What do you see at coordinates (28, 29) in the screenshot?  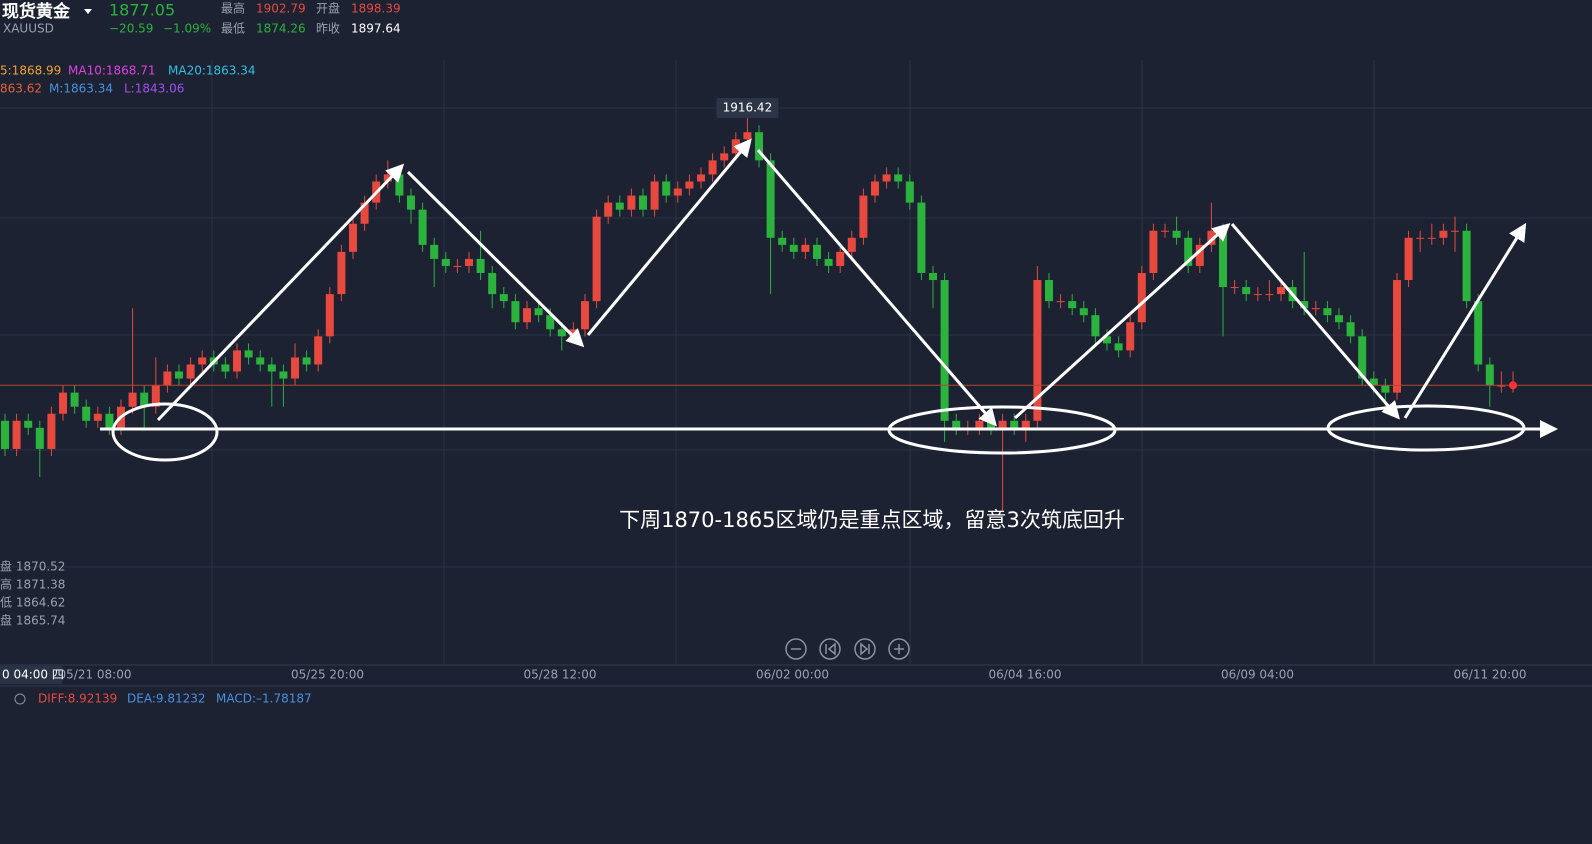 I see `symbol: XAUUSD` at bounding box center [28, 29].